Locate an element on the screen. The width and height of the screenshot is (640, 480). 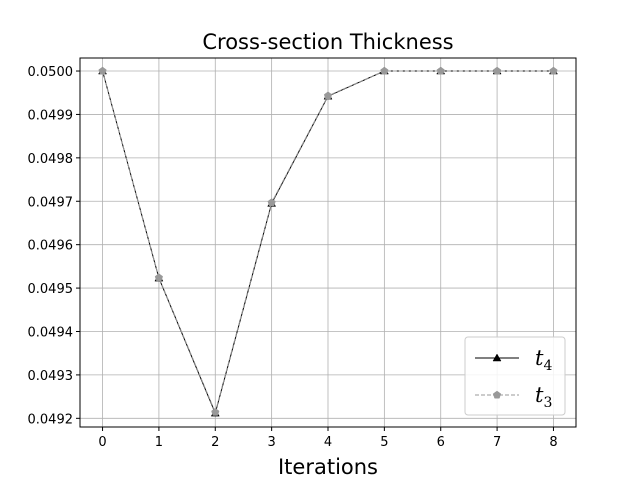
legend-marker-t4 is located at coordinates (497, 357).